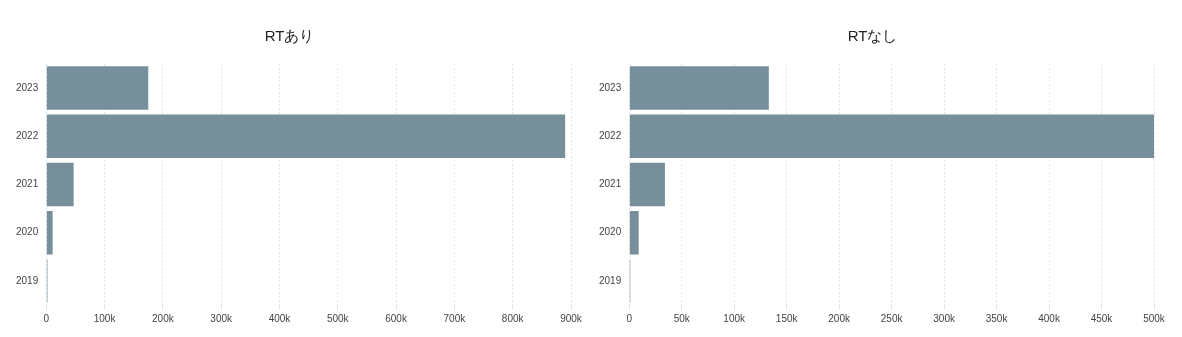 This screenshot has height=337, width=1182. What do you see at coordinates (872, 36) in the screenshot?
I see `chart-title: RTなし` at bounding box center [872, 36].